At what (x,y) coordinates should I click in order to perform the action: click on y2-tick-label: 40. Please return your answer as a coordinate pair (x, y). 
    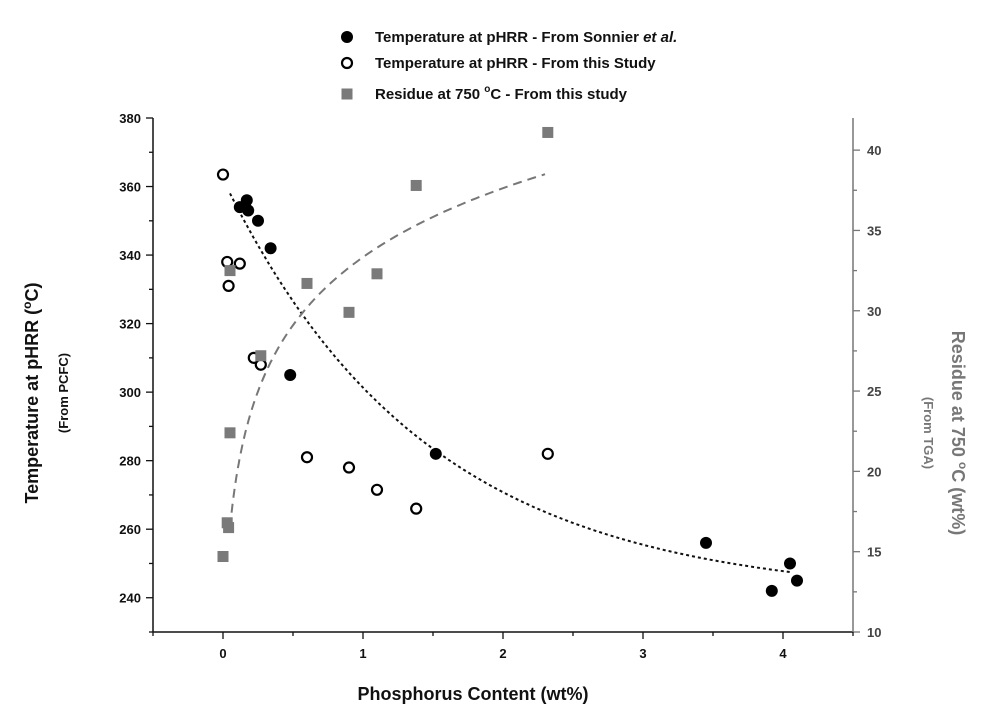
    Looking at the image, I should click on (874, 150).